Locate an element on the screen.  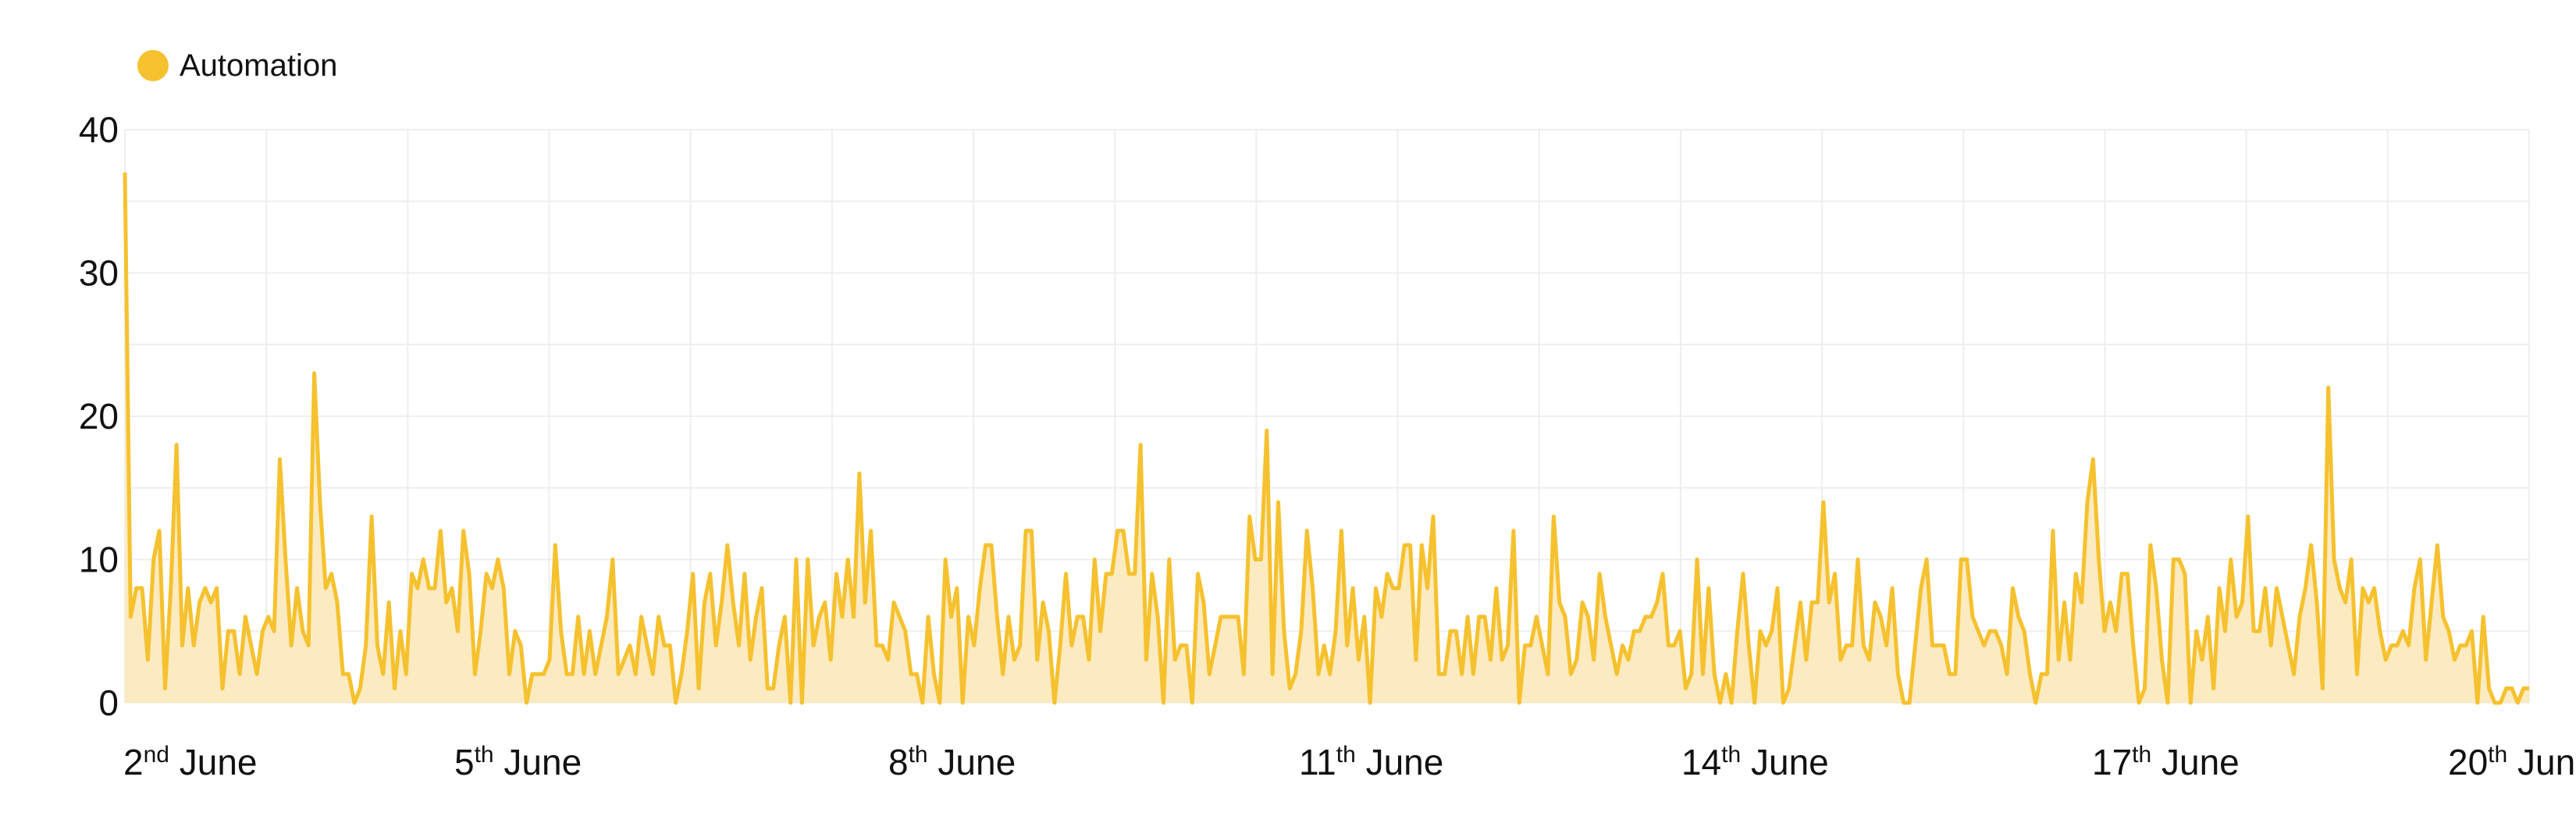
y-tick-label: 10 is located at coordinates (99, 560).